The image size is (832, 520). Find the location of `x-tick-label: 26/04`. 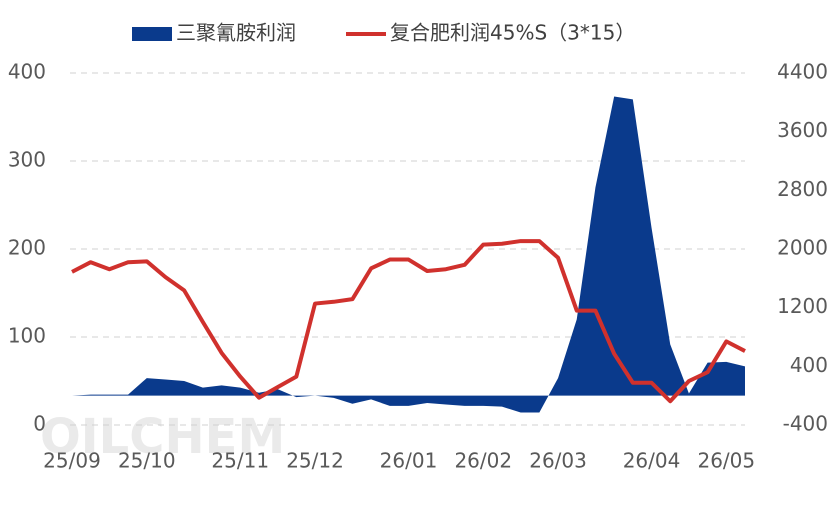

x-tick-label: 26/04 is located at coordinates (652, 461).